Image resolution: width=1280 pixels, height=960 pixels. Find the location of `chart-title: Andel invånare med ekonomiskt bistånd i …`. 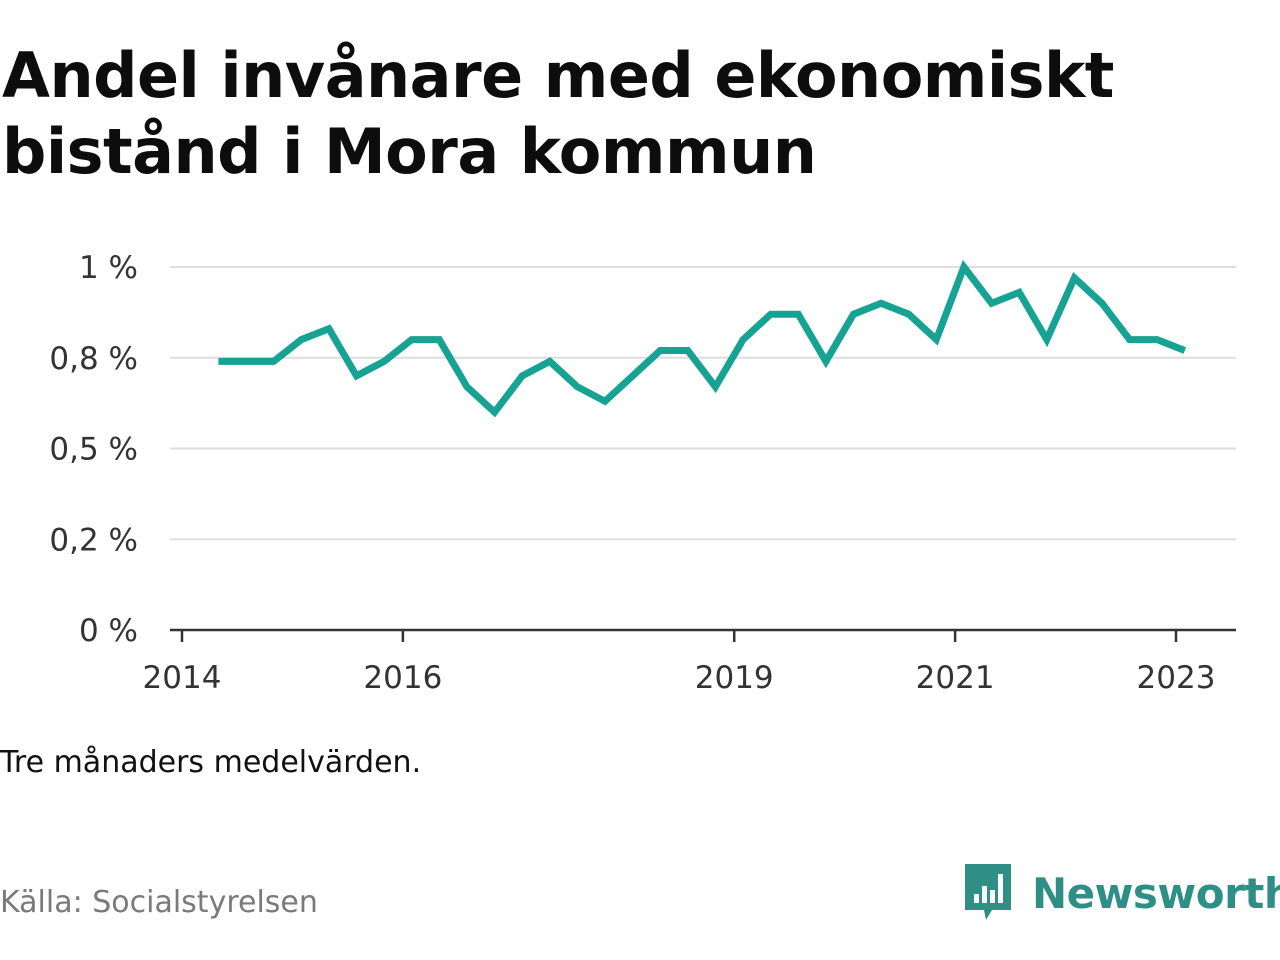

chart-title: Andel invånare med ekonomiskt bistånd i … is located at coordinates (558, 113).